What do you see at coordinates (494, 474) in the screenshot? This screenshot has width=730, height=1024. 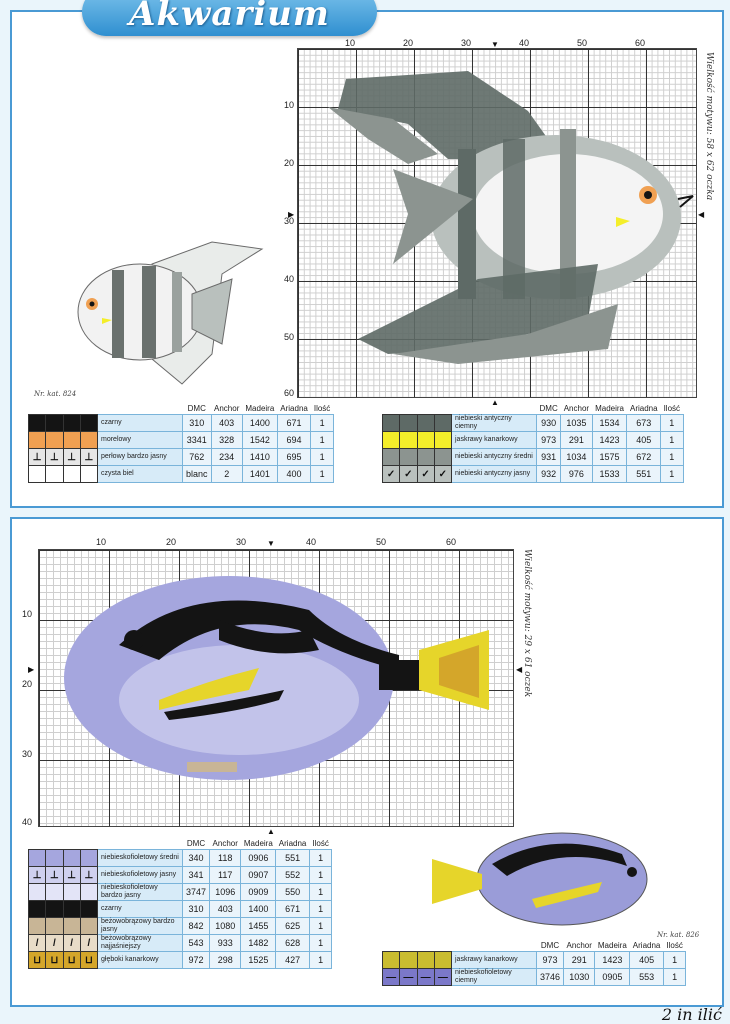 I see `thread-color-name: niebieski antyczny jasny` at bounding box center [494, 474].